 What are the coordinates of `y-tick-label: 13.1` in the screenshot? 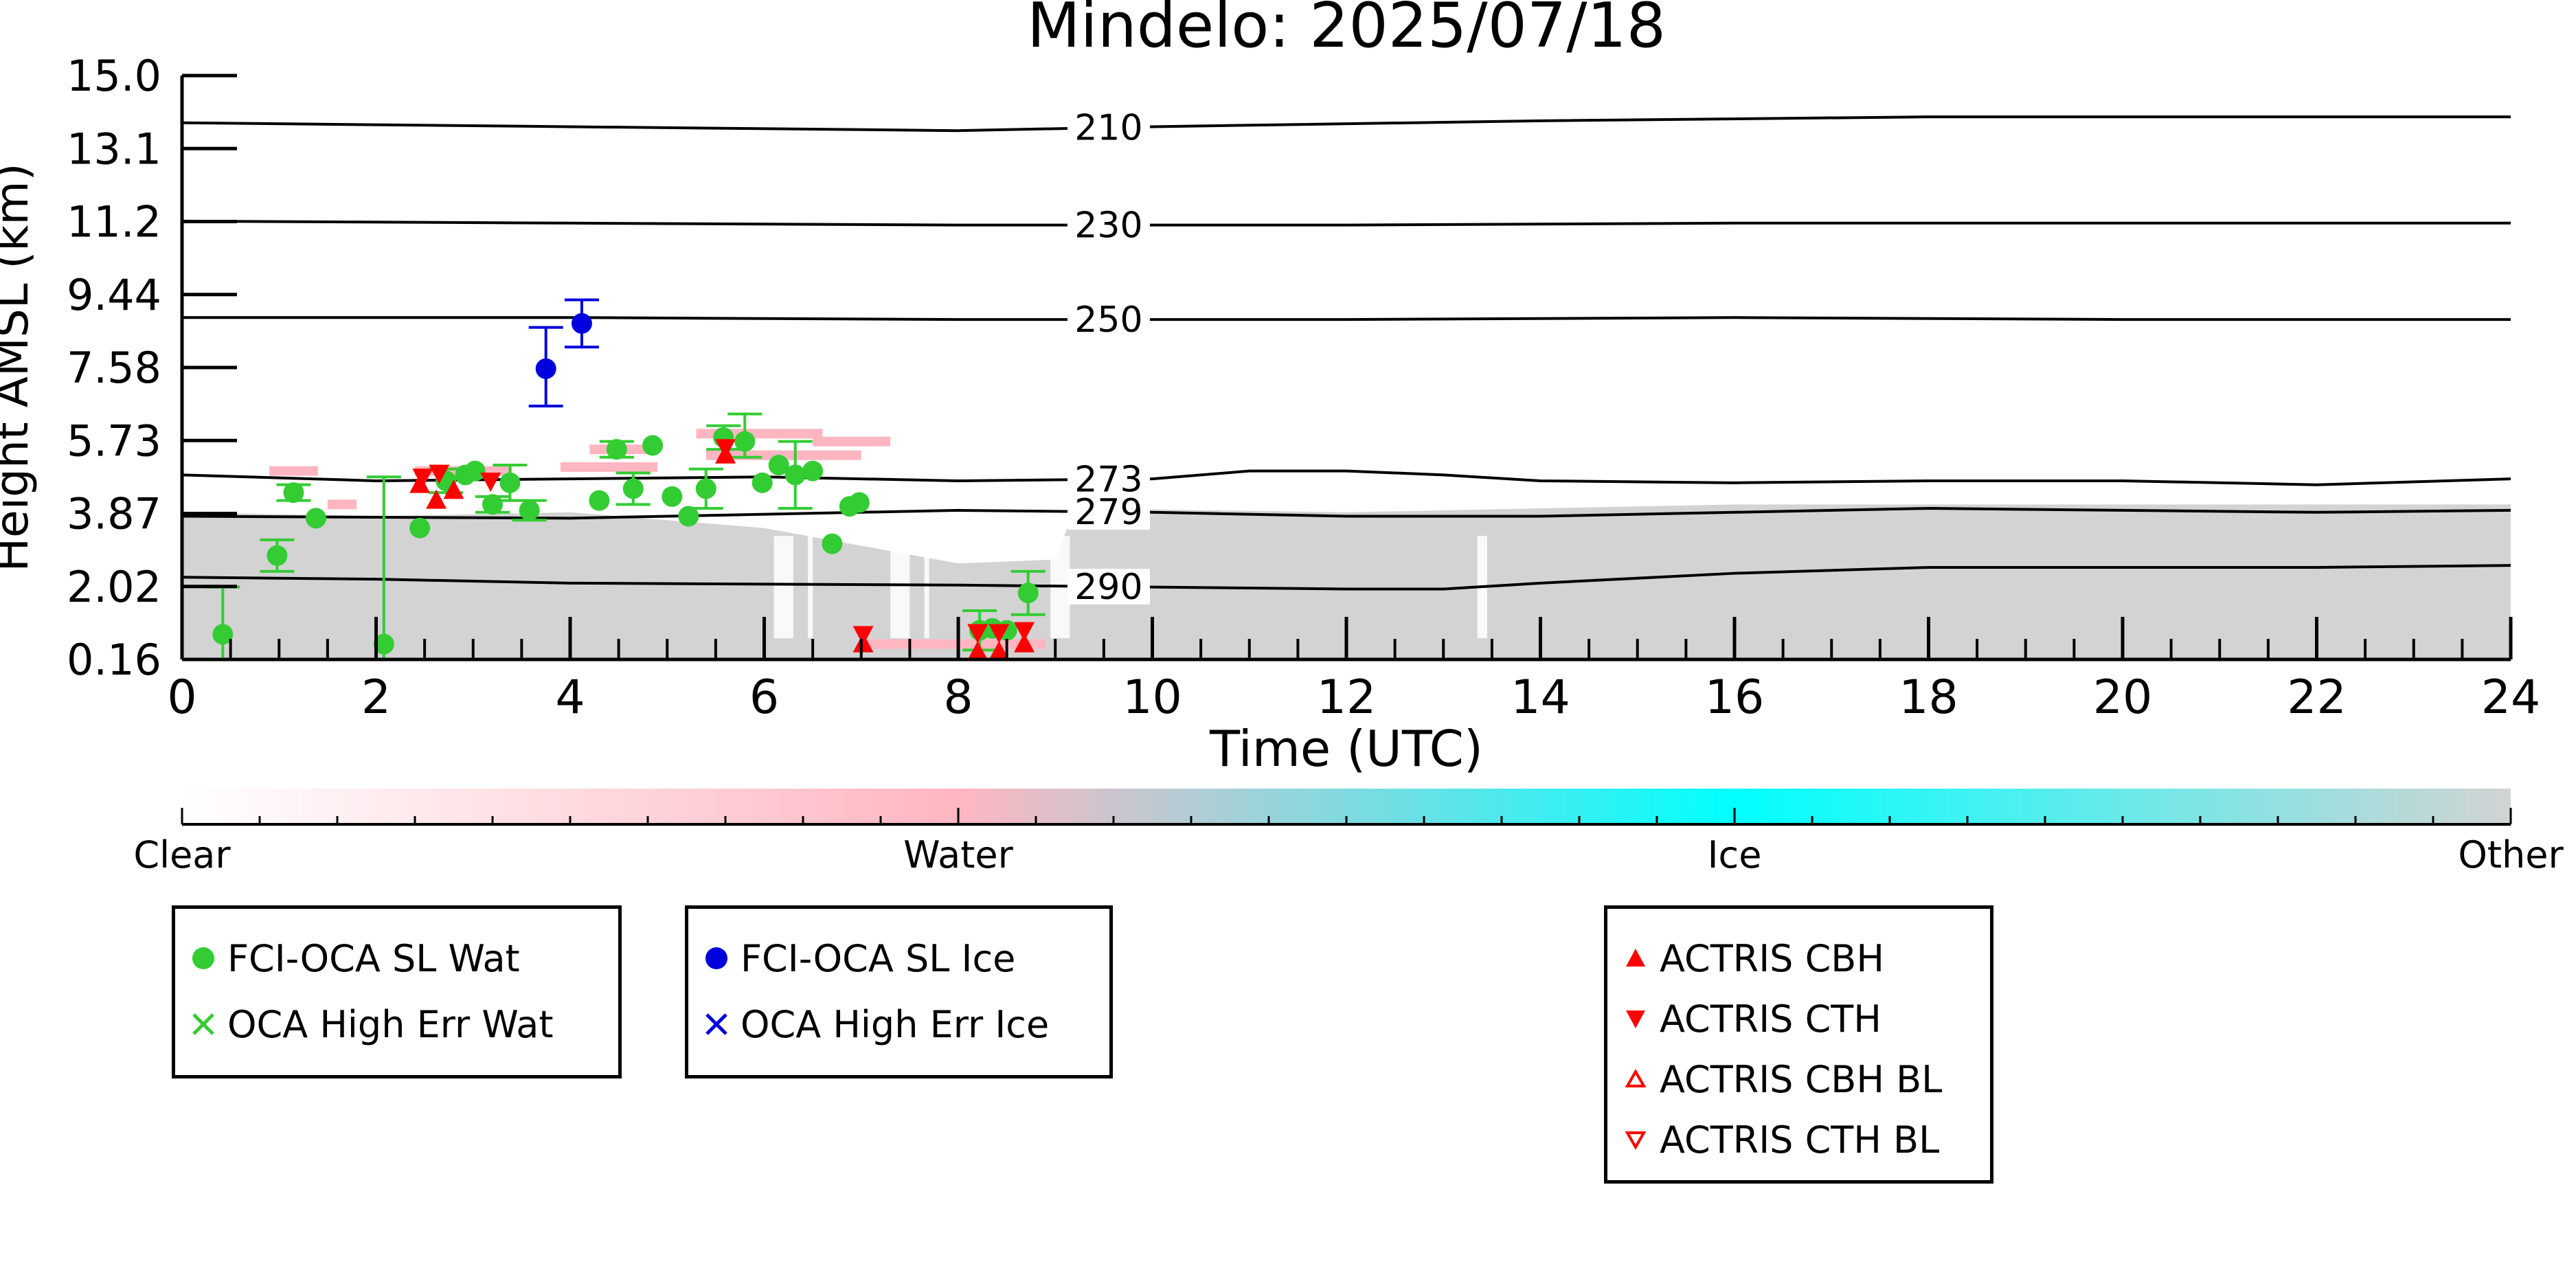 It's located at (114, 149).